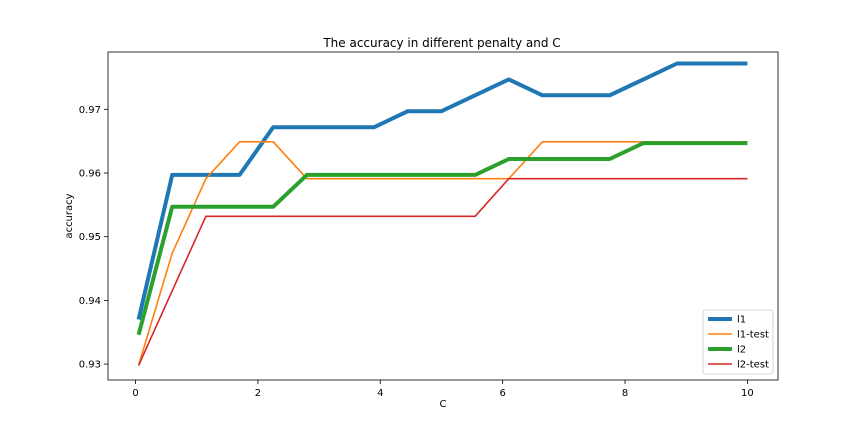  I want to click on legend-label-l1: l1, so click(741, 320).